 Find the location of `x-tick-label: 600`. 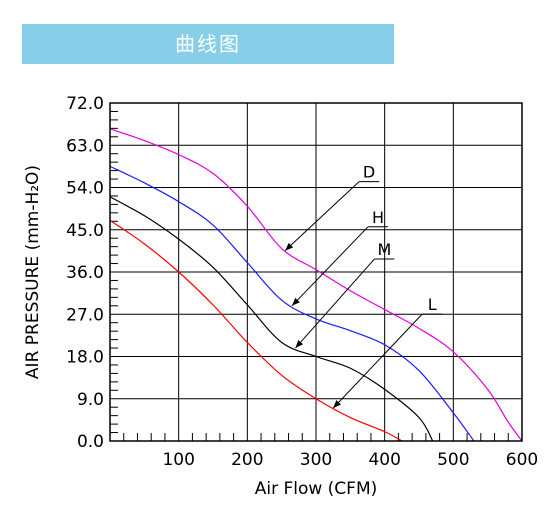

x-tick-label: 600 is located at coordinates (522, 460).